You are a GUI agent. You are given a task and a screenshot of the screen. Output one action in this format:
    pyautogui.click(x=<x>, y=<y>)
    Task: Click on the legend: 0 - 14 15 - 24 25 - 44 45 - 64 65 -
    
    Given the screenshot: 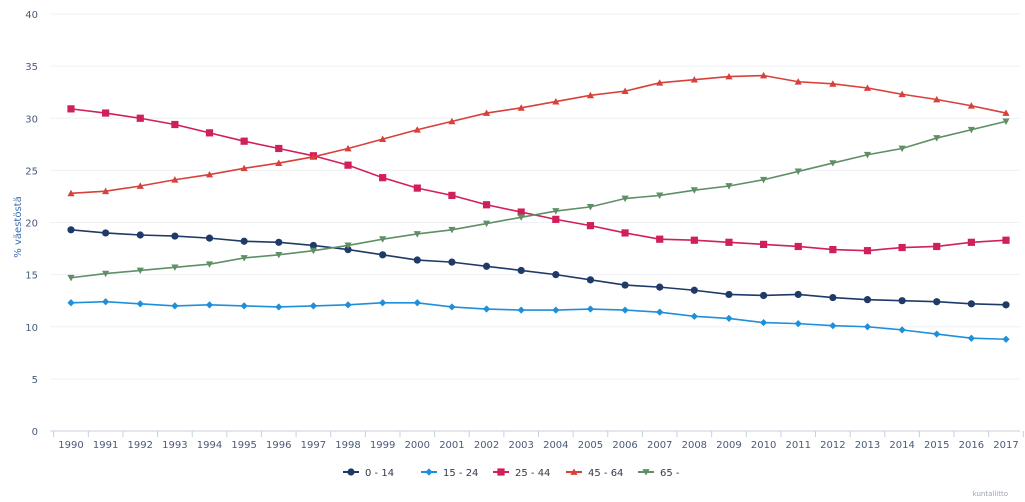 What is the action you would take?
    pyautogui.click(x=511, y=473)
    